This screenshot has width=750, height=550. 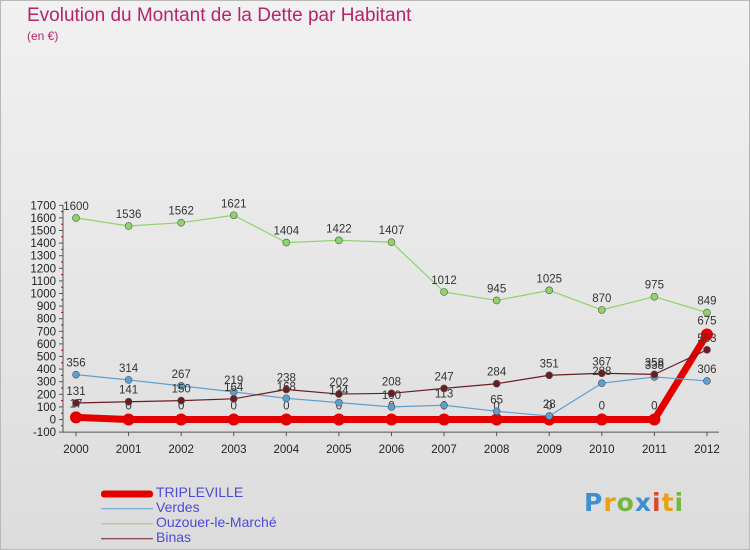 I want to click on data-label: 338, so click(x=654, y=366).